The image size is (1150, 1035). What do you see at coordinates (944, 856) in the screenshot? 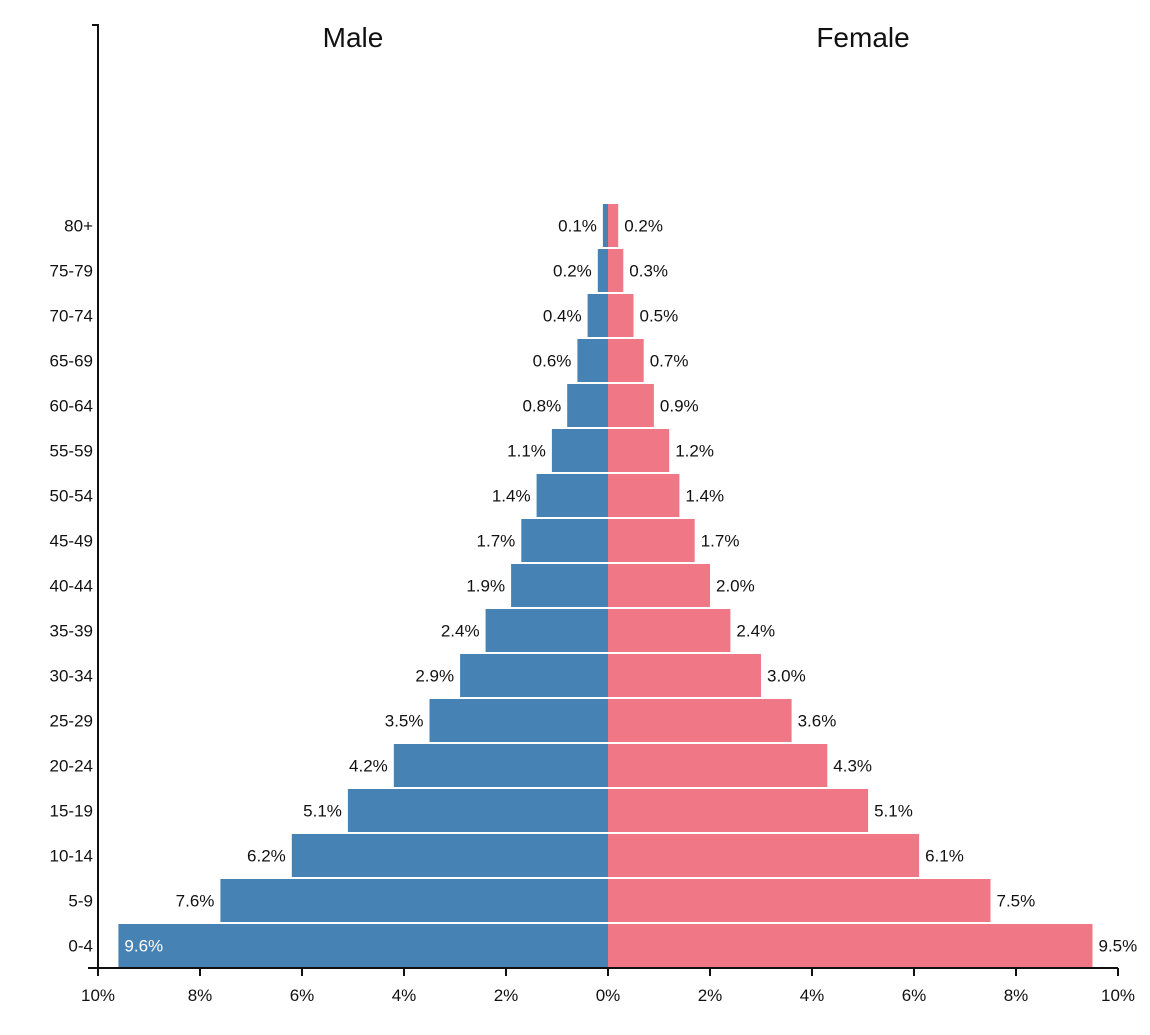
I see `female-value-label: 6.1%` at bounding box center [944, 856].